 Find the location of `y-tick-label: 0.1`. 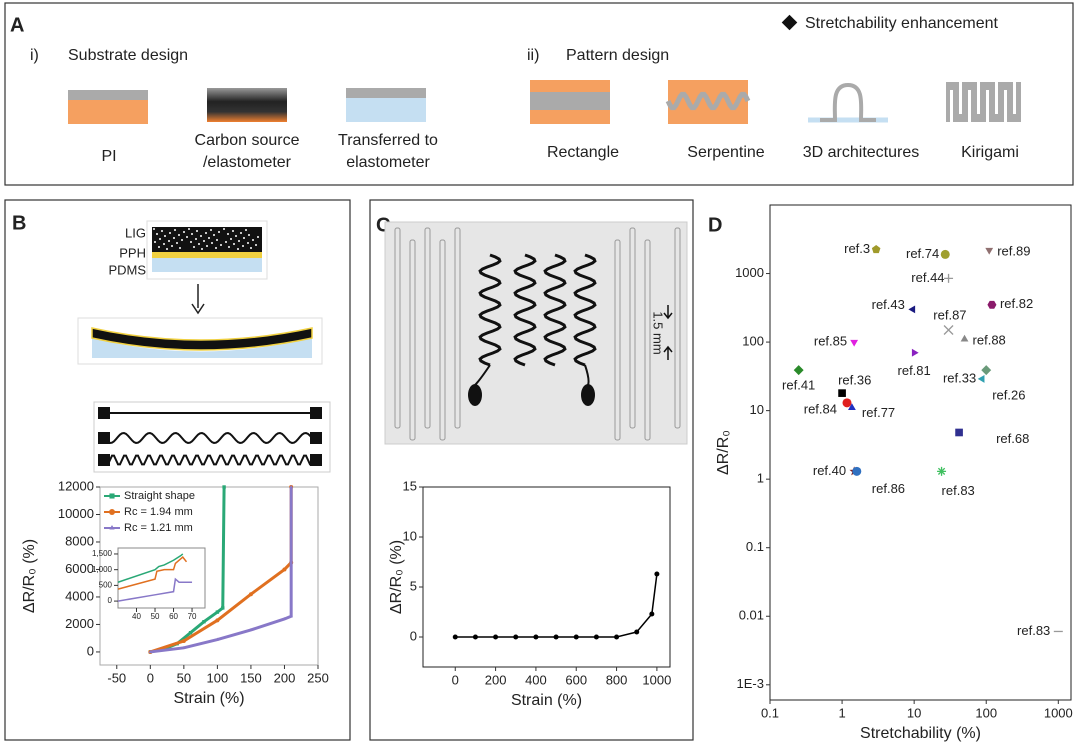

y-tick-label: 0.1 is located at coordinates (755, 546).